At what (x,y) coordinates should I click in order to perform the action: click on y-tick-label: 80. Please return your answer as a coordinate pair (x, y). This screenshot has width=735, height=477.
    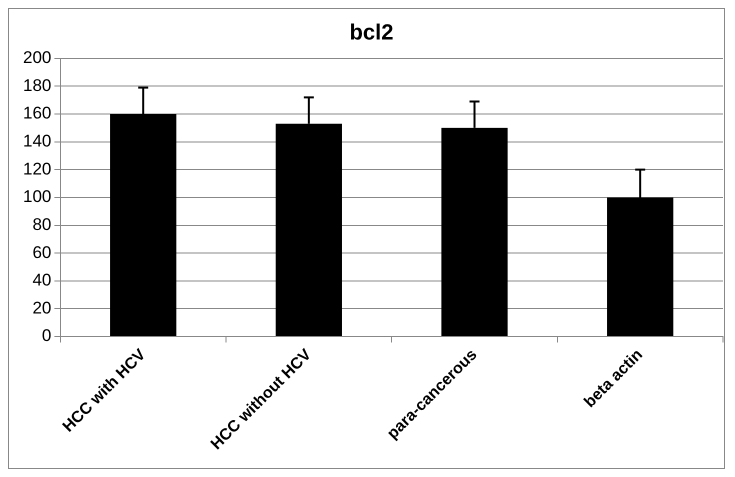
    Looking at the image, I should click on (42, 224).